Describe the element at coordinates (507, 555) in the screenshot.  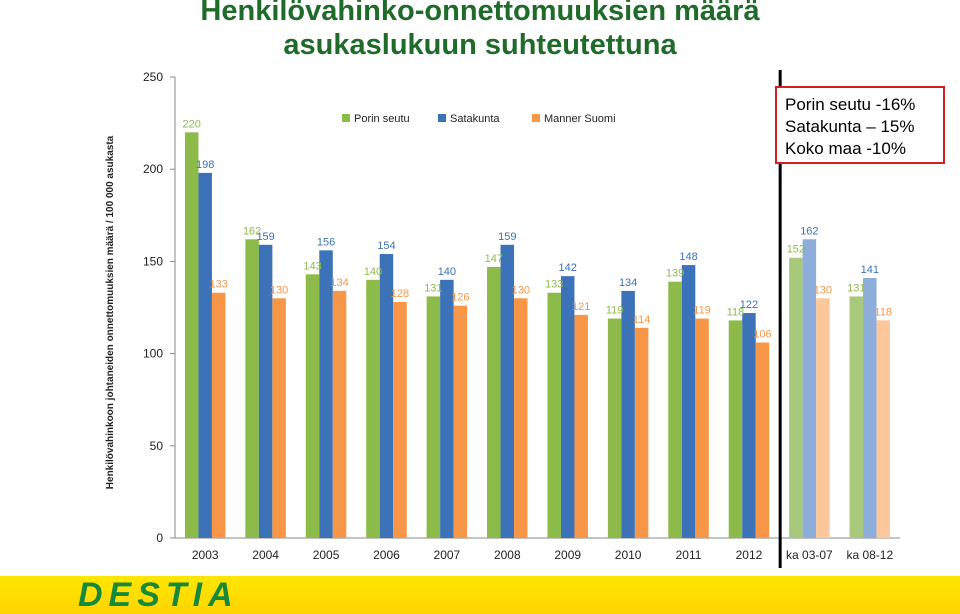
I see `x-tick-label: 2008` at that location.